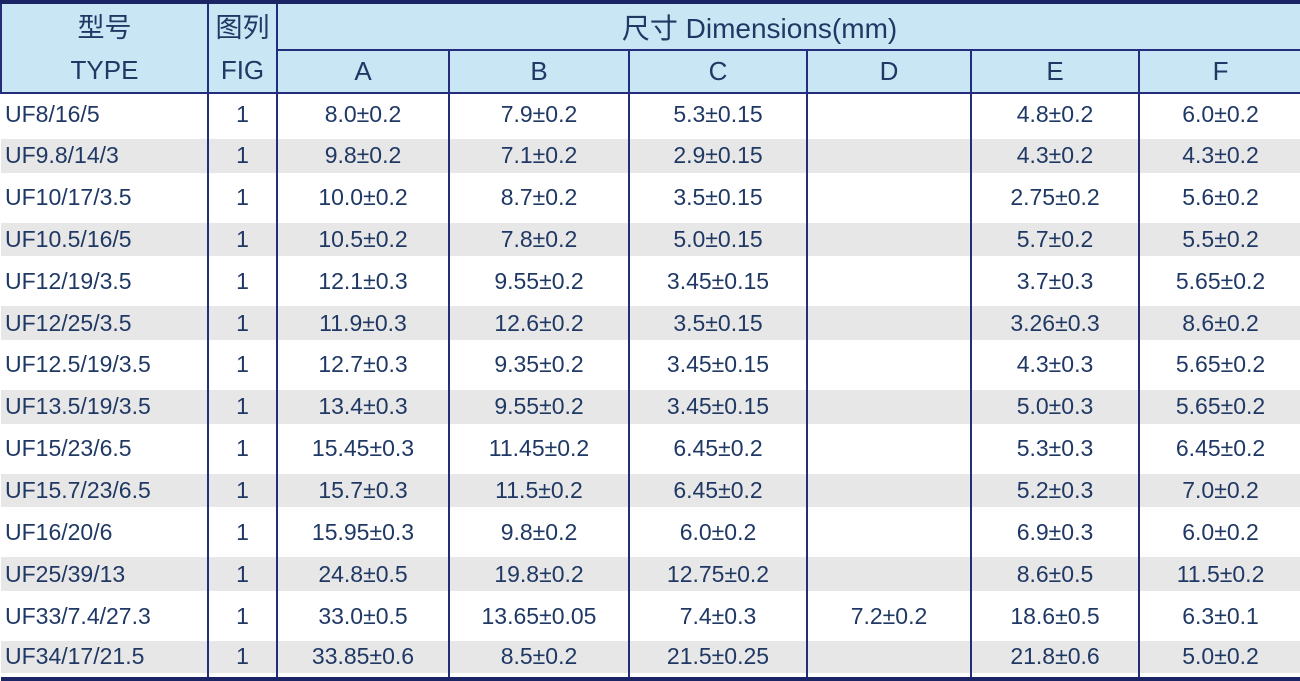 This screenshot has height=681, width=1300. I want to click on cell-e: 6.9±0.3, so click(1054, 532).